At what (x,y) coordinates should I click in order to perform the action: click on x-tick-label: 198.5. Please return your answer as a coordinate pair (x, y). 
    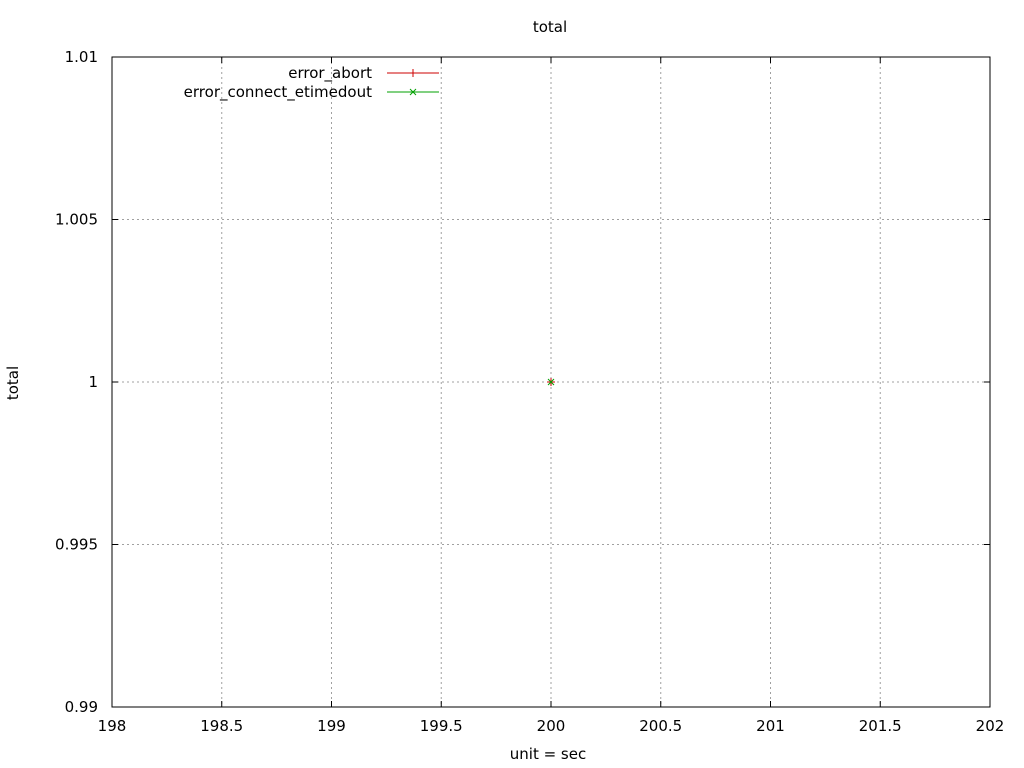
    Looking at the image, I should click on (221, 726).